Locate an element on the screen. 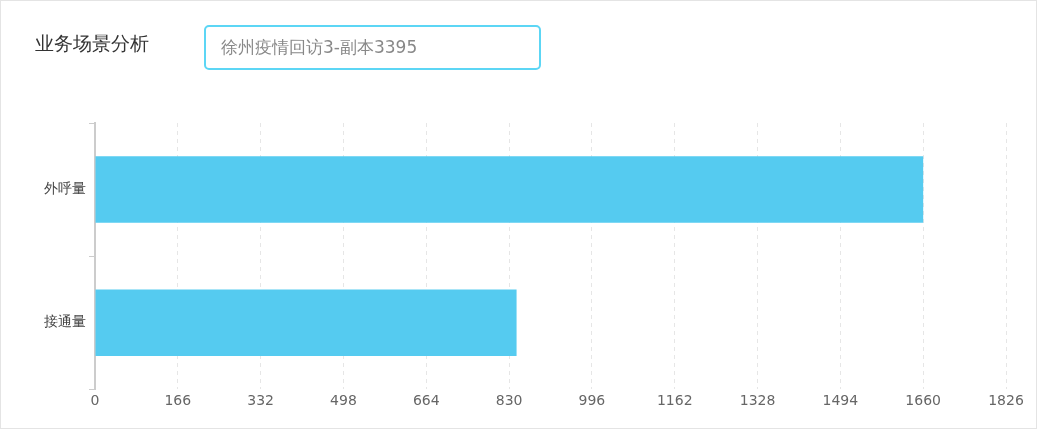 The image size is (1037, 429). x-tick-label: 1660 is located at coordinates (923, 400).